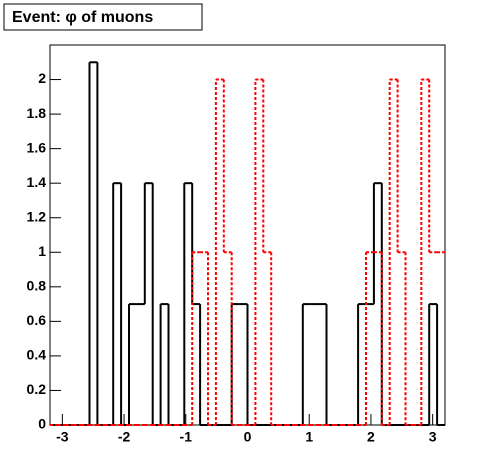  Describe the element at coordinates (82, 17) in the screenshot. I see `chart-title: Event: φ of muons` at that location.